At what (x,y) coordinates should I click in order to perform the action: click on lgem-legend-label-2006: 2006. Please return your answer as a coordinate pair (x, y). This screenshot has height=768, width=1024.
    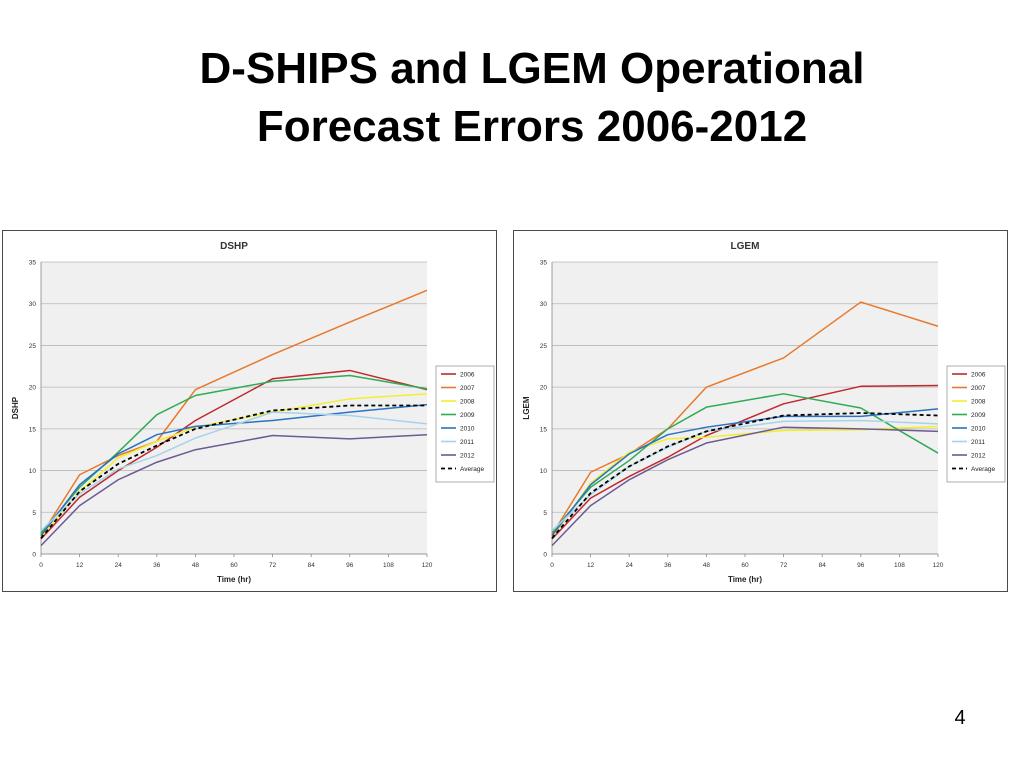
    Looking at the image, I should click on (978, 375).